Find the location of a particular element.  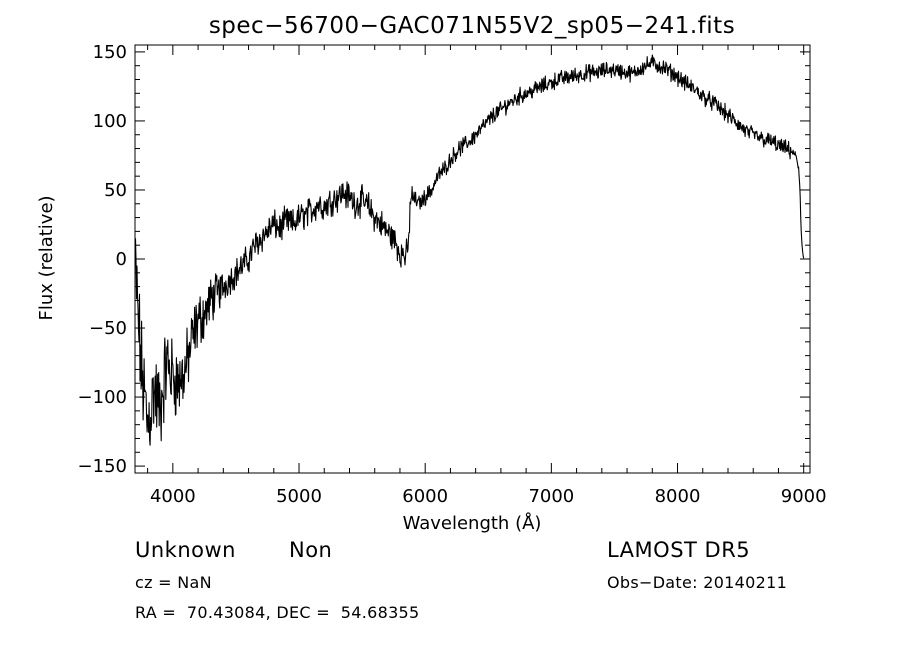

y-tick-label: −100 is located at coordinates (102, 397).